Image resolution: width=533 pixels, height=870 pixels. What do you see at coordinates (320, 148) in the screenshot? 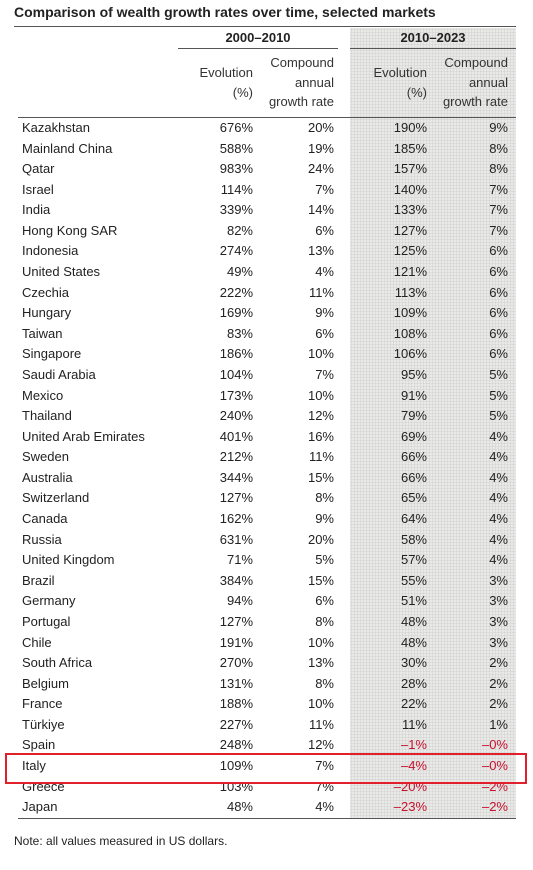
I see `cell-value: 19%` at bounding box center [320, 148].